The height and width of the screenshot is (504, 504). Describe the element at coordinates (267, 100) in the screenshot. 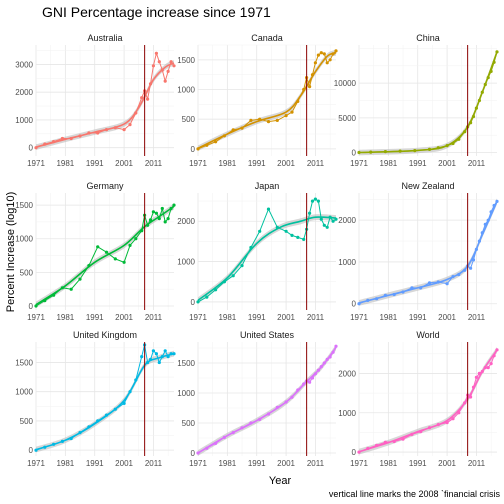

I see `trend-line` at that location.